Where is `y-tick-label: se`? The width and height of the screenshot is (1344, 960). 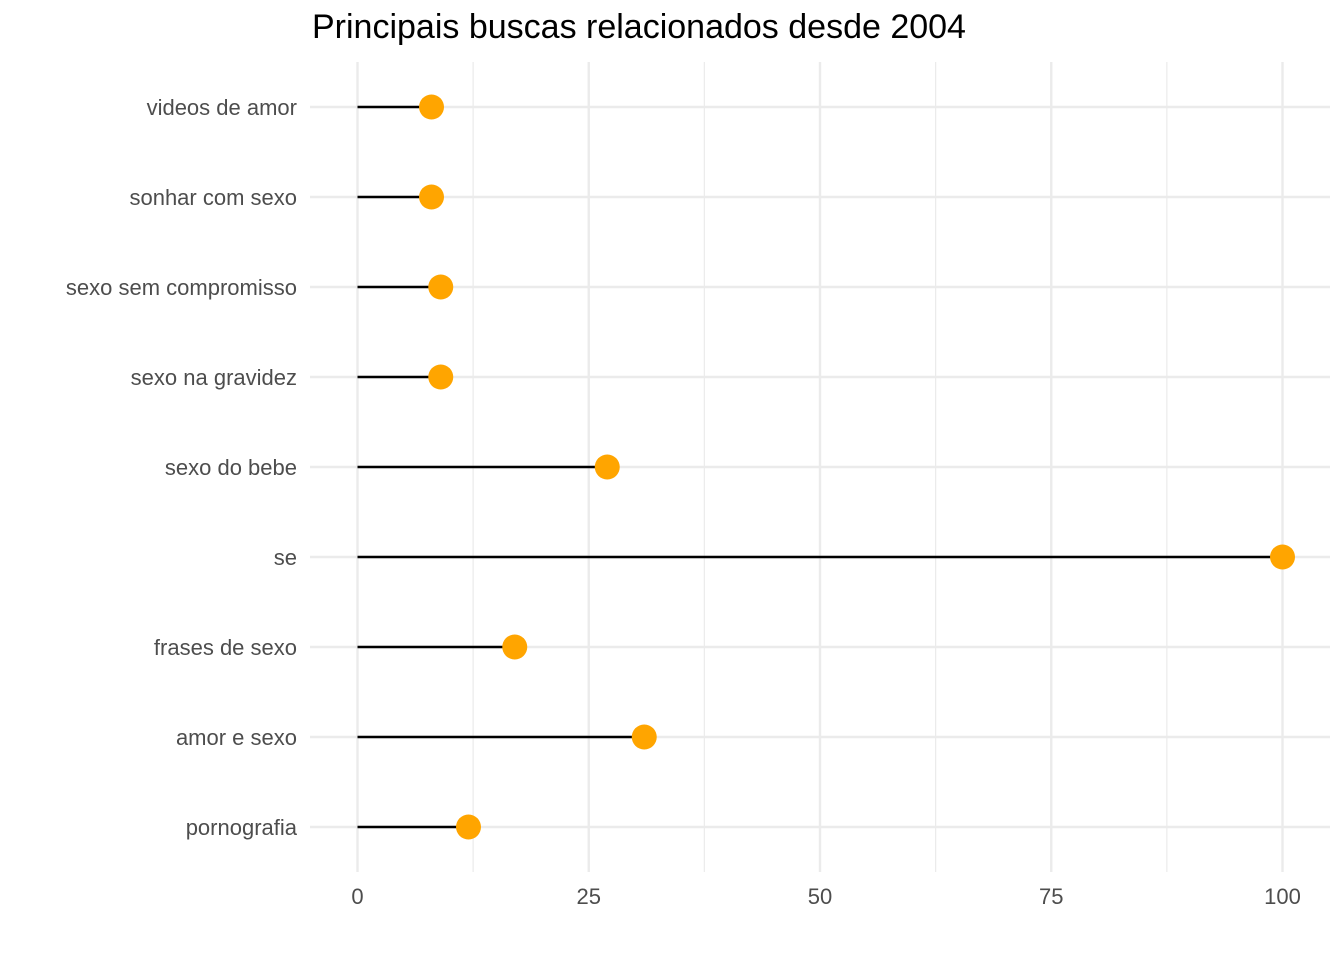
y-tick-label: se is located at coordinates (285, 557).